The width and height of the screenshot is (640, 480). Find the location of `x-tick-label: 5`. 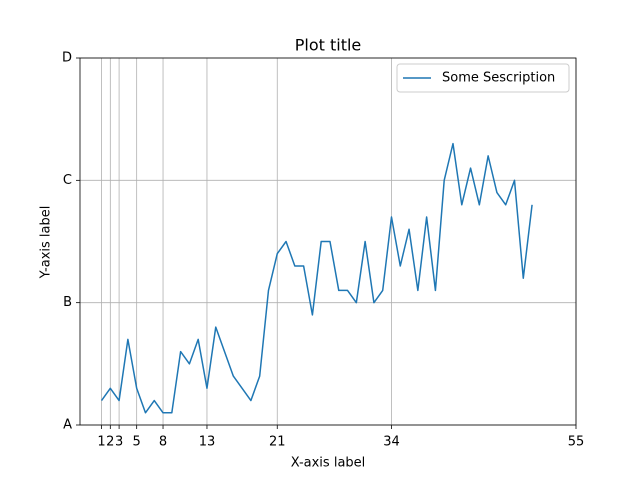

x-tick-label: 5 is located at coordinates (137, 442).